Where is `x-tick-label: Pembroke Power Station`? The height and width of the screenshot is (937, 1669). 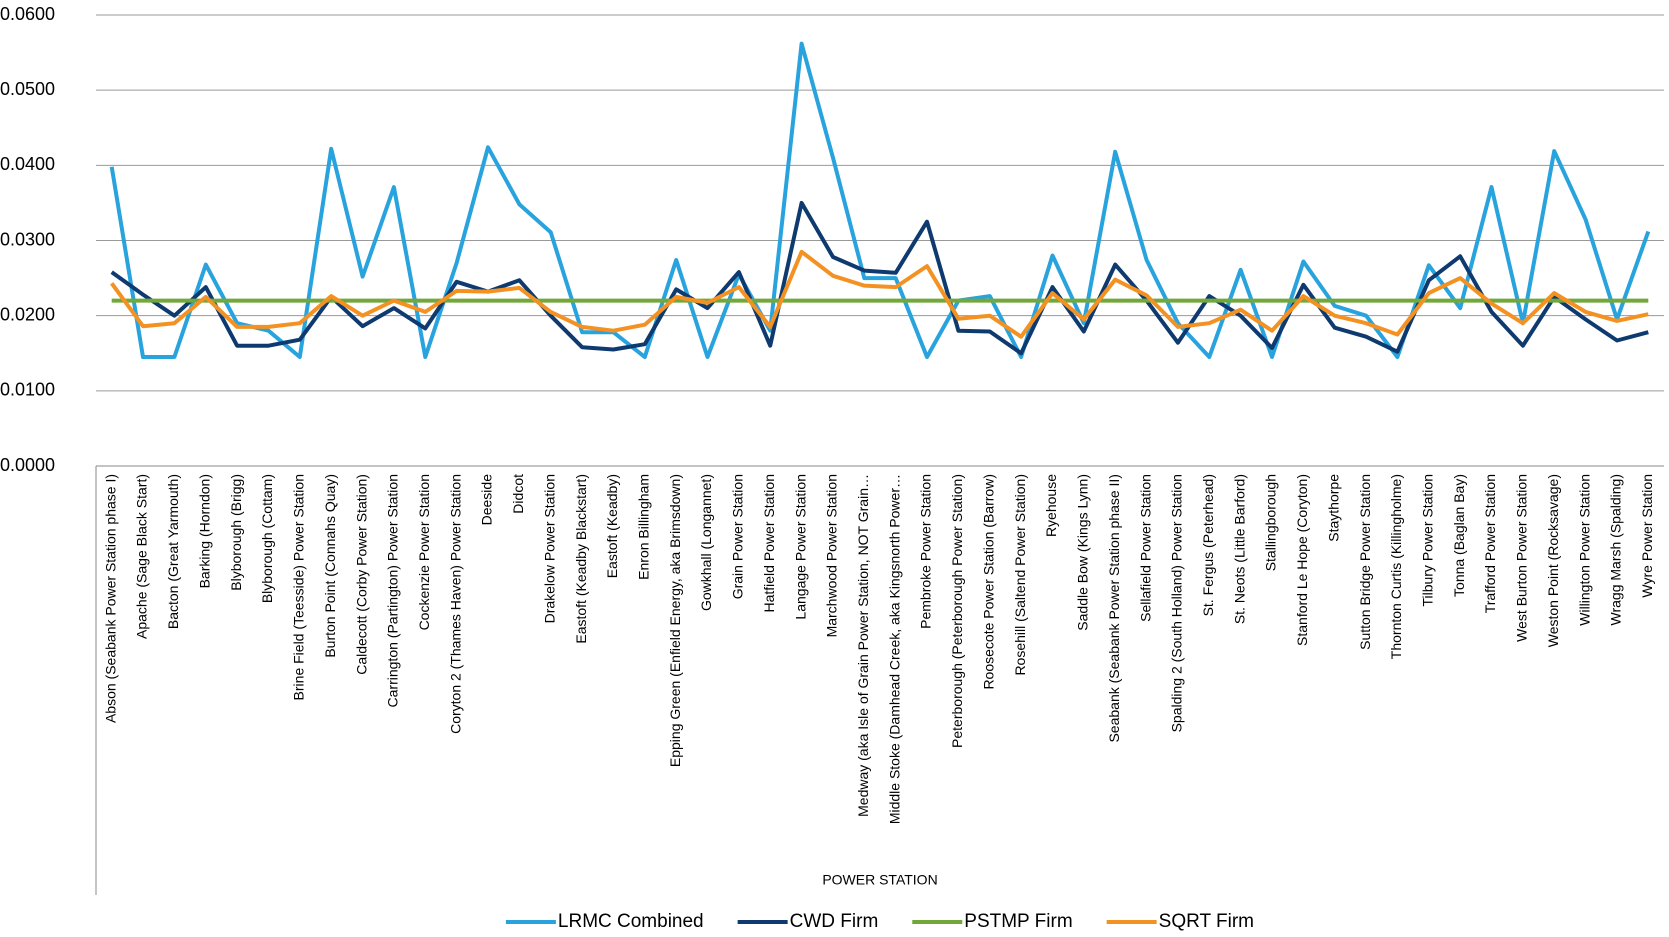 x-tick-label: Pembroke Power Station is located at coordinates (926, 551).